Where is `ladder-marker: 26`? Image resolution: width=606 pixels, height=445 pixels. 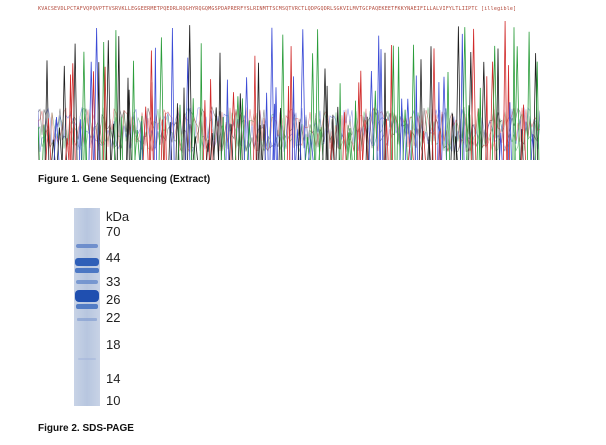
ladder-marker: 26 is located at coordinates (113, 299).